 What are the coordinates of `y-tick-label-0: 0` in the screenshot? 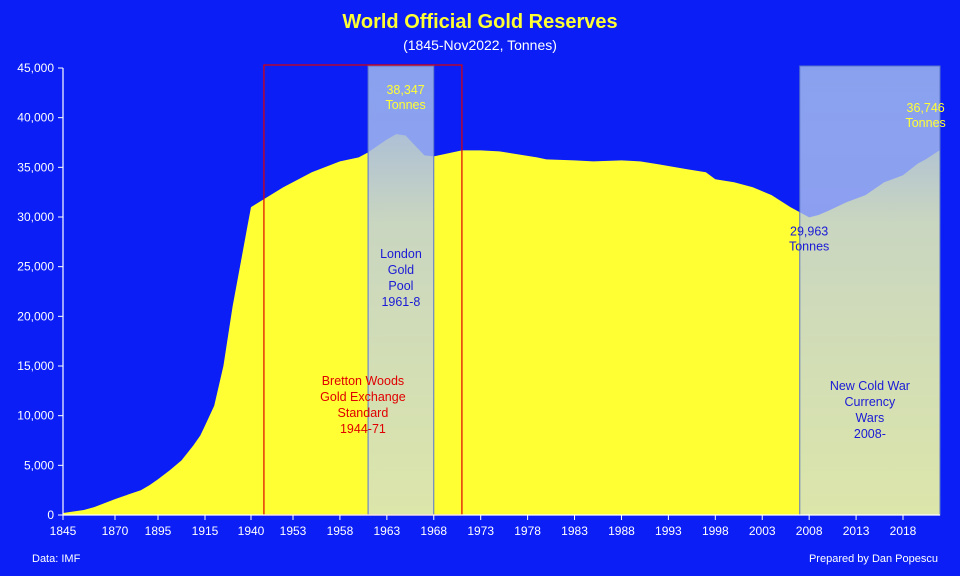 It's located at (50, 515).